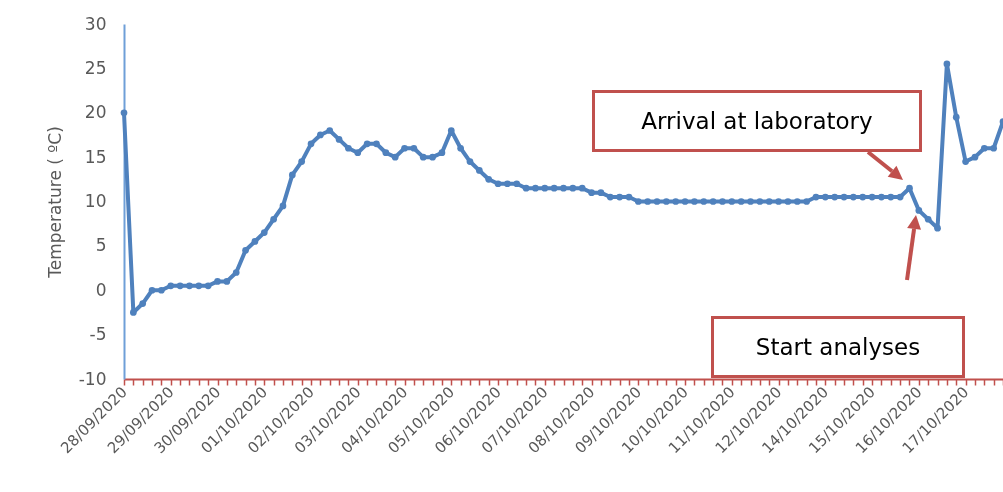  Describe the element at coordinates (98, 334) in the screenshot. I see `y-tick-label: -5` at that location.